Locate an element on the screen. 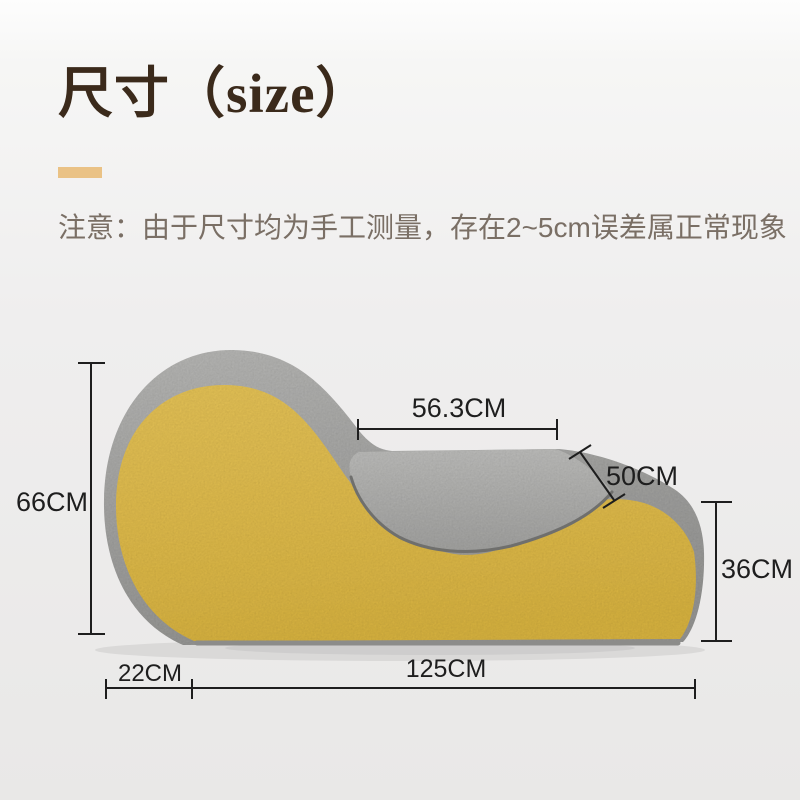 This screenshot has height=800, width=800. dim-line-back-height is located at coordinates (91, 498).